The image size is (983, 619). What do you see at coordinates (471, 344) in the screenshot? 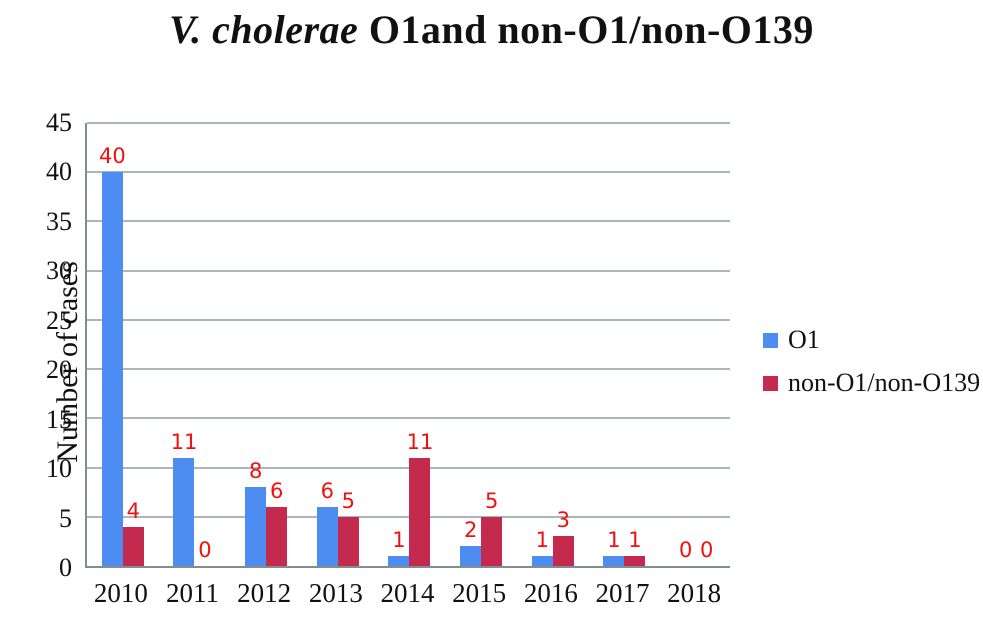
I see `bar-column: 2` at bounding box center [471, 344].